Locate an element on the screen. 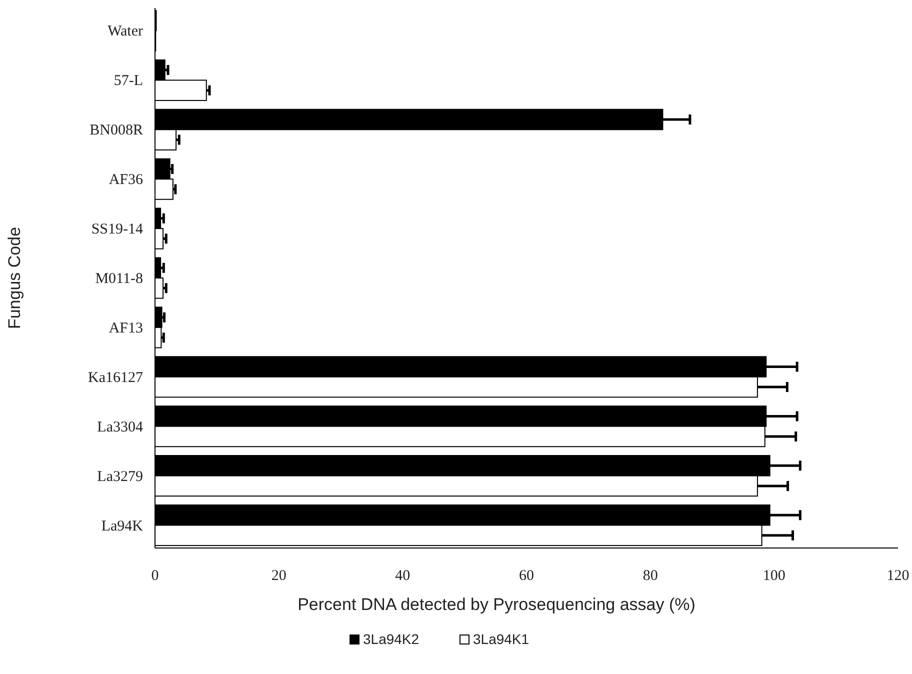 This screenshot has width=912, height=674. y-tick-label: La3304 is located at coordinates (120, 427).